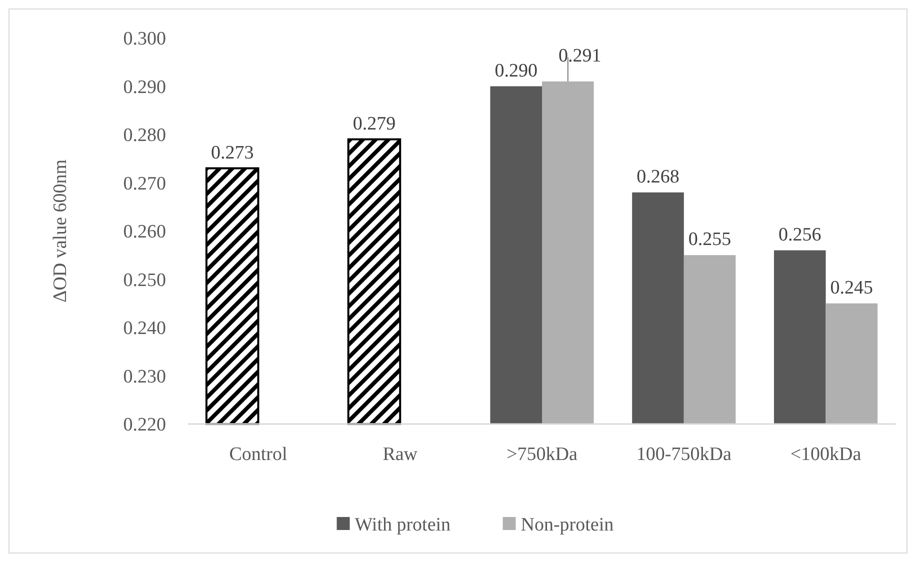 The height and width of the screenshot is (562, 914). Describe the element at coordinates (826, 454) in the screenshot. I see `x-tick-label: <100kDa` at that location.